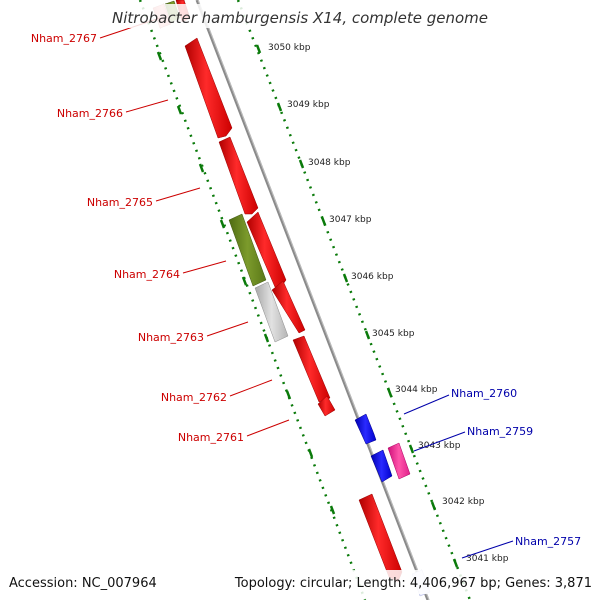  What do you see at coordinates (83, 583) in the screenshot?
I see `accession-label: Accession: NC_007964` at bounding box center [83, 583].